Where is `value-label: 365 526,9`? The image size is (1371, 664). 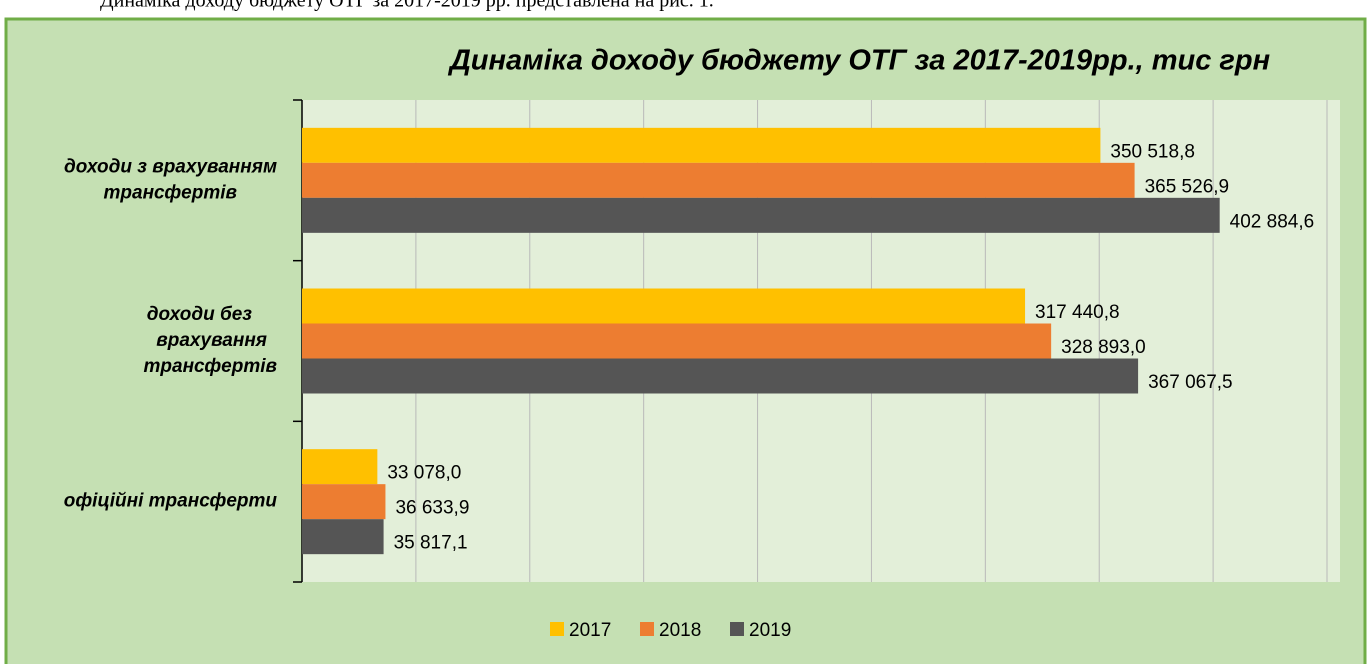
value-label: 365 526,9 is located at coordinates (1187, 186).